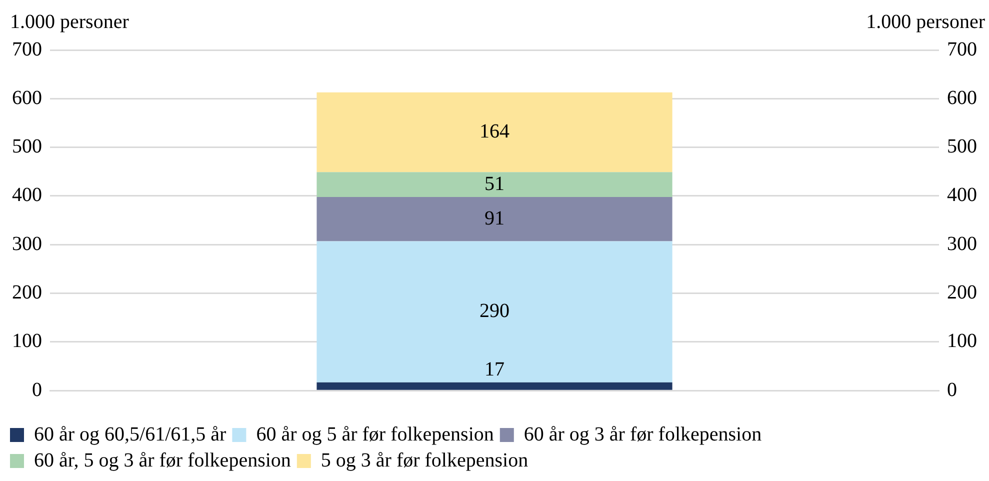  Describe the element at coordinates (962, 293) in the screenshot. I see `y2-tick-label: 200` at that location.